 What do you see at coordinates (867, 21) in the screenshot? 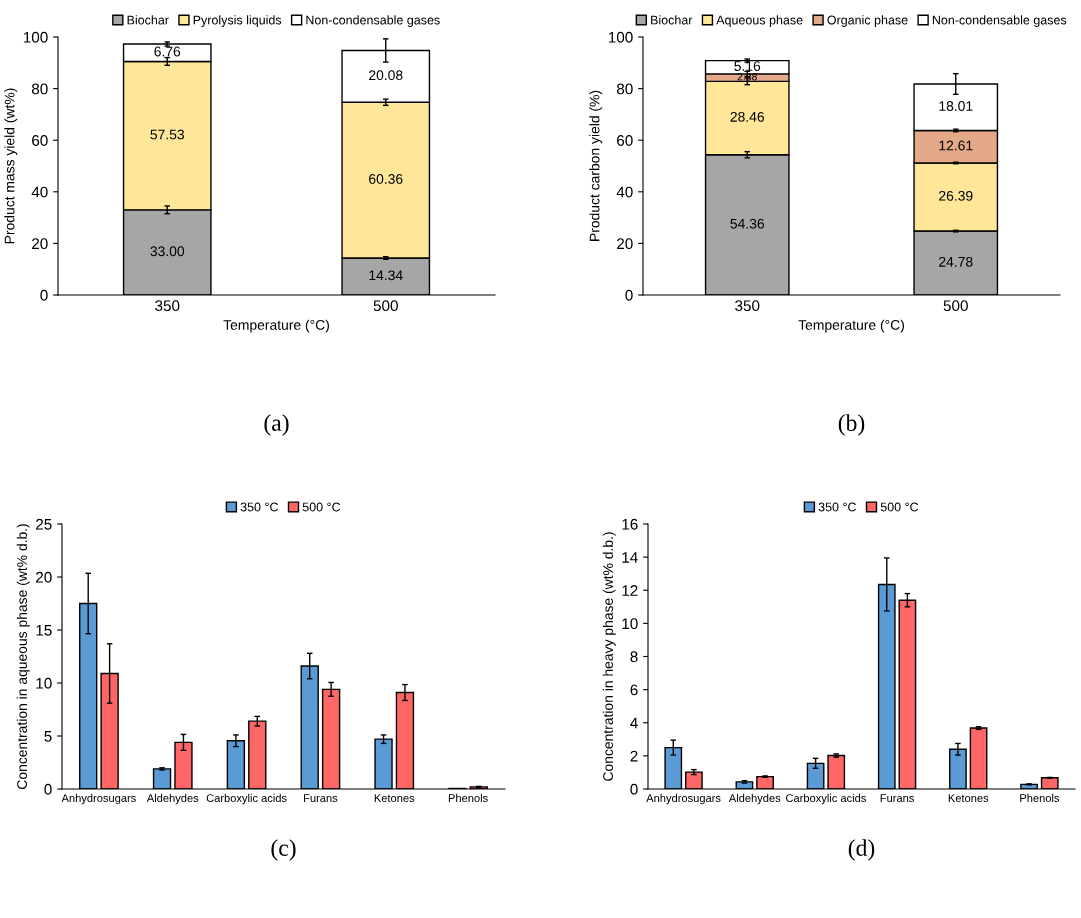
I see `legend-label: Organic phase` at bounding box center [867, 21].